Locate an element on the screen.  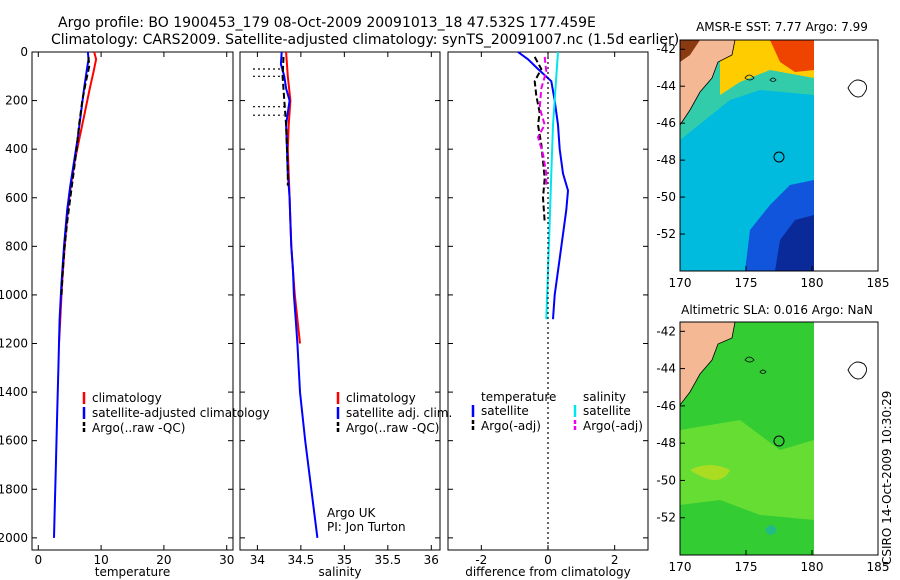
sla-cyan-spot is located at coordinates (771, 530).